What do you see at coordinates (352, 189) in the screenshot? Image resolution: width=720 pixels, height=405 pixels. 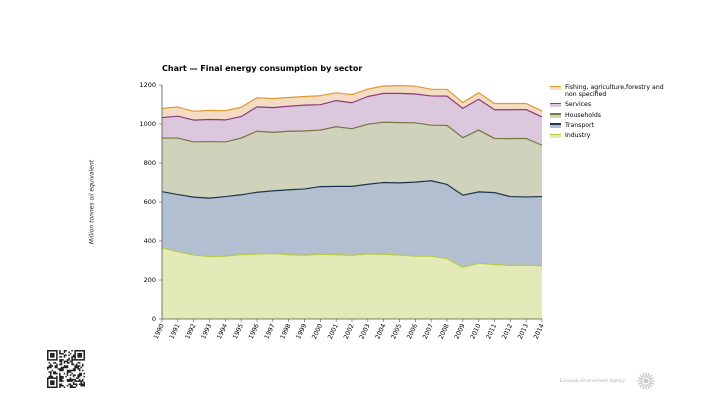 I see `line-transport` at bounding box center [352, 189].